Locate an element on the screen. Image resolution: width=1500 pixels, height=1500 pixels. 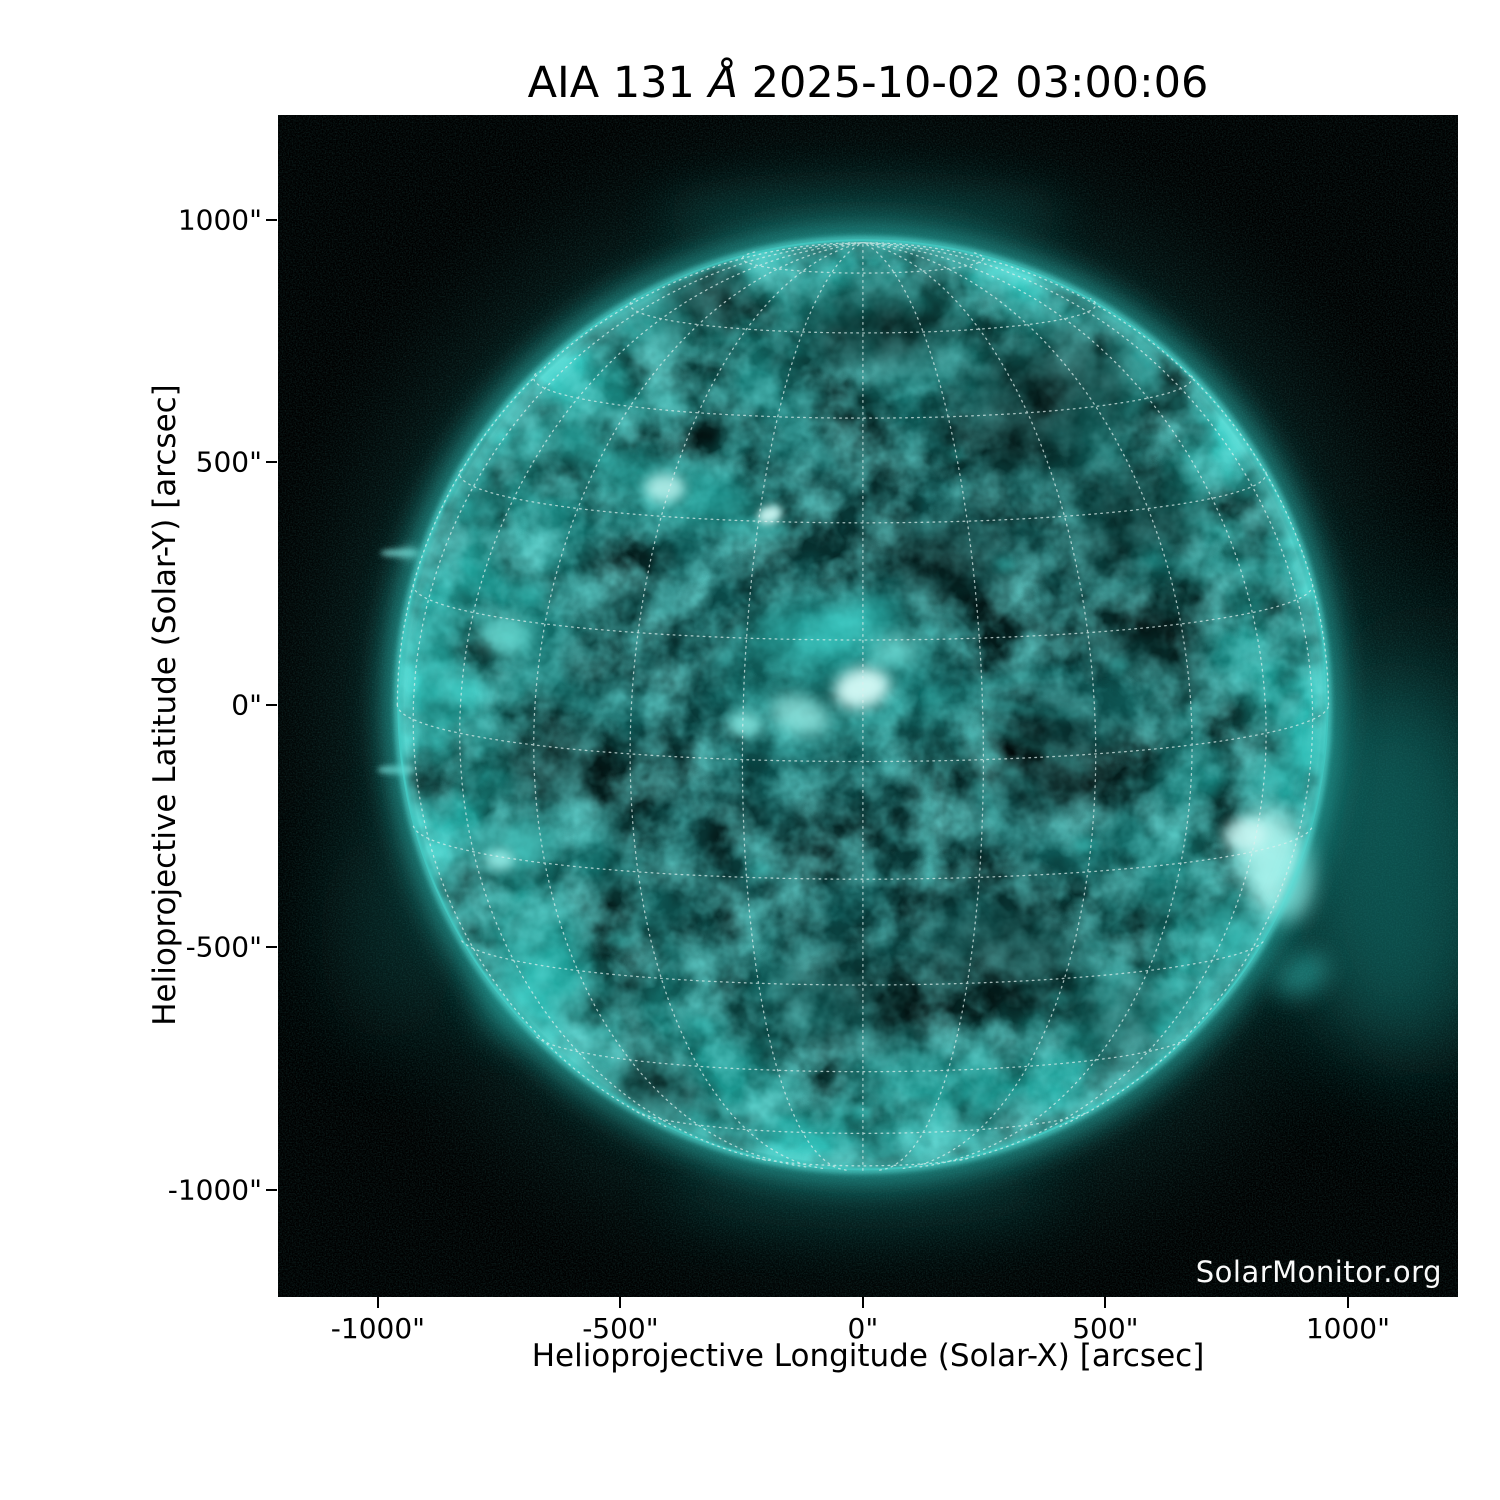
x-tick-label: 0" is located at coordinates (863, 1328).